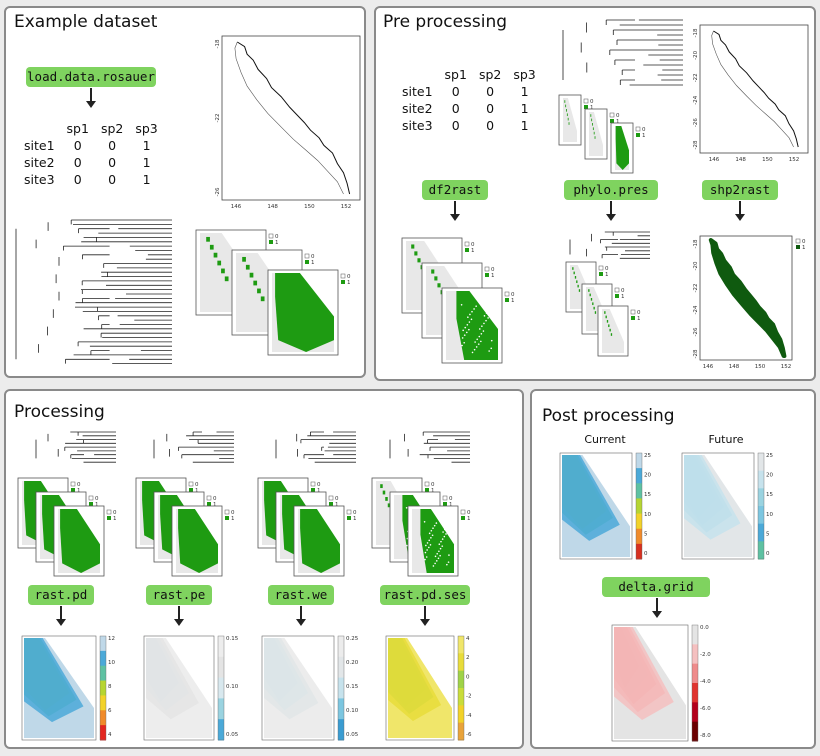  Describe the element at coordinates (696, 265) in the screenshot. I see `tick-label: -20` at that location.